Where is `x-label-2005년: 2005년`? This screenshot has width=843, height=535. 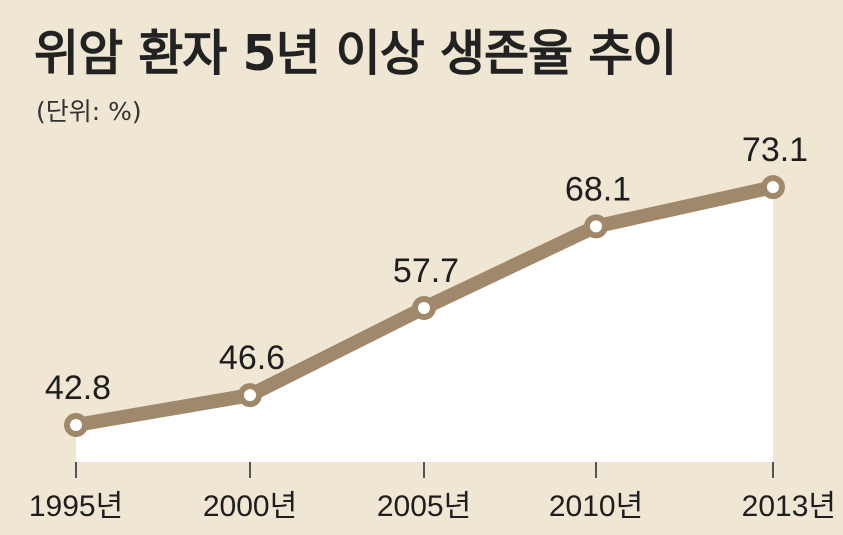
x-label-2005년: 2005년 is located at coordinates (424, 506).